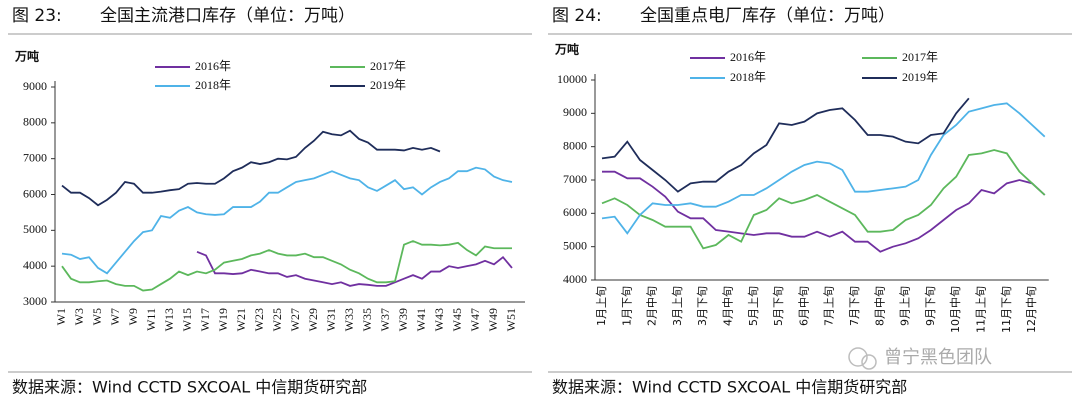 This screenshot has width=1080, height=404. Describe the element at coordinates (981, 309) in the screenshot. I see `x-tick-label: 11月上旬` at that location.